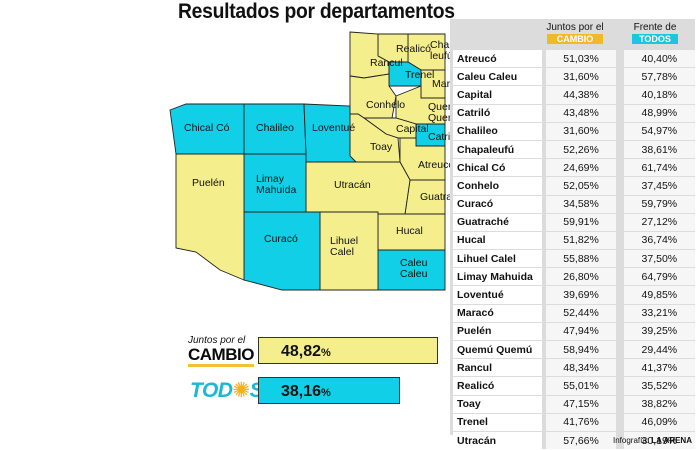 The height and width of the screenshot is (450, 696). Describe the element at coordinates (434, 165) in the screenshot. I see `region-label-atreuco: Atreucó` at that location.